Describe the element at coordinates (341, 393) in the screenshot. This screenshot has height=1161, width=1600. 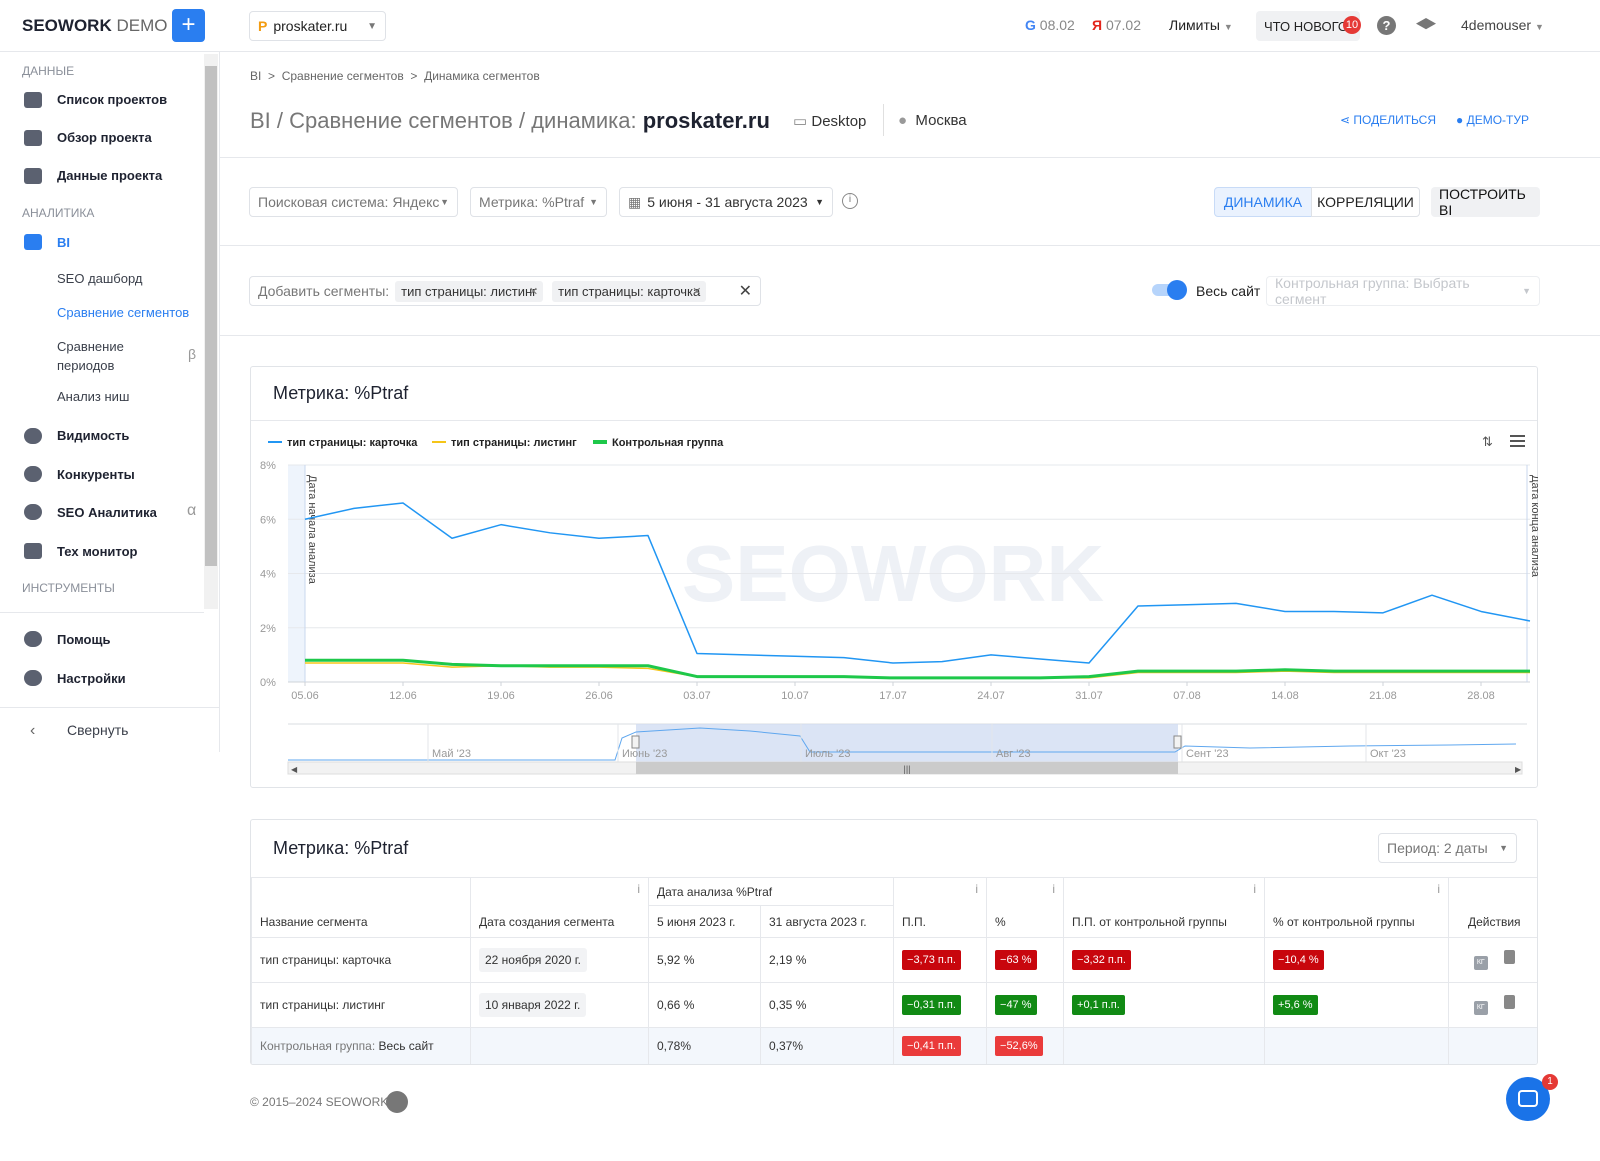
I see `chart-card-title: Метрика: %Ptraf` at that location.